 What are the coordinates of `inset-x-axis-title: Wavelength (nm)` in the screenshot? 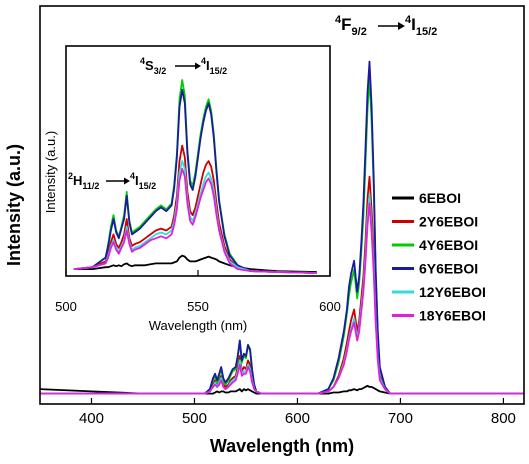 It's located at (198, 325).